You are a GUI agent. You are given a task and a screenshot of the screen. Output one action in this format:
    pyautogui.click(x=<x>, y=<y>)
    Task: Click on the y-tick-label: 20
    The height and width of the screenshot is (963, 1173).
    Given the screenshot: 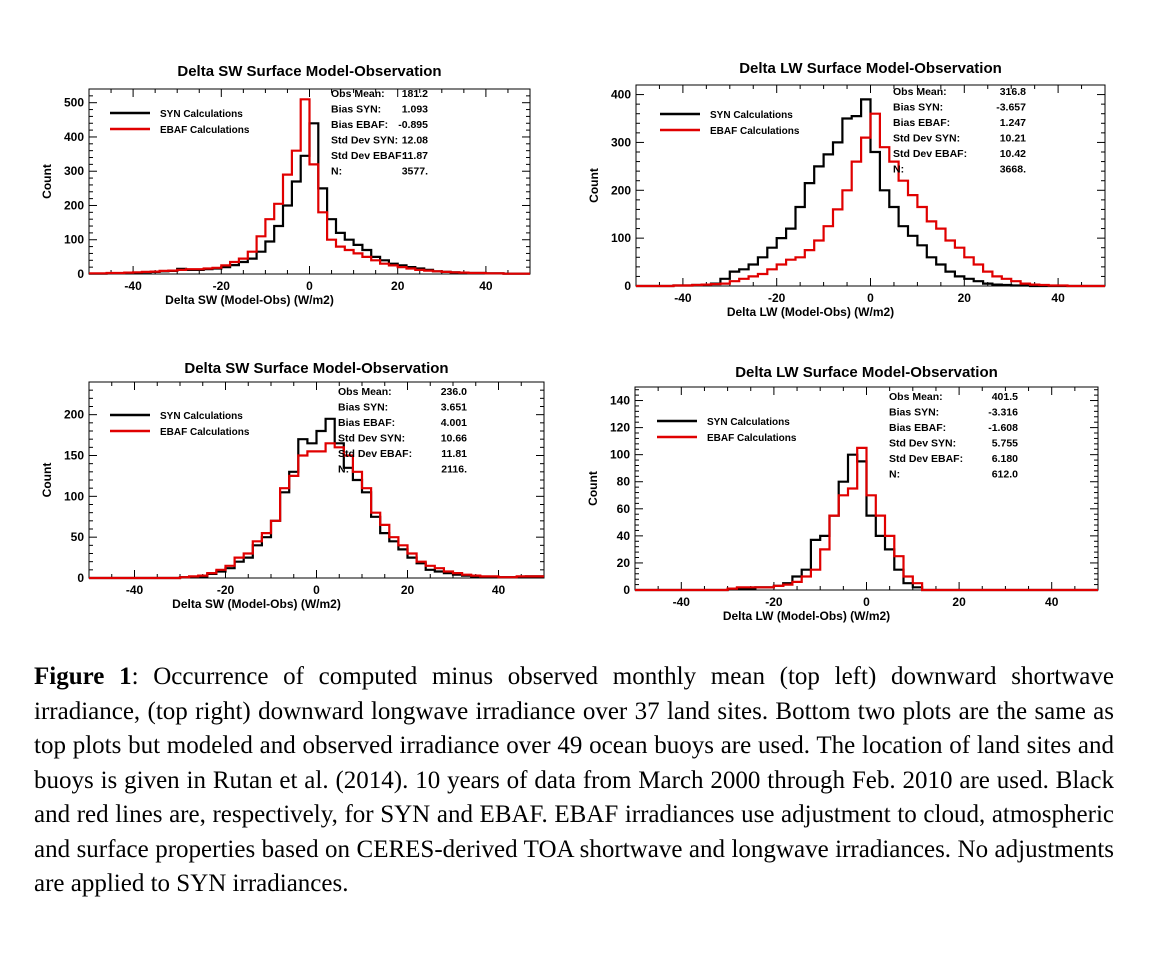 What is the action you would take?
    pyautogui.click(x=624, y=563)
    